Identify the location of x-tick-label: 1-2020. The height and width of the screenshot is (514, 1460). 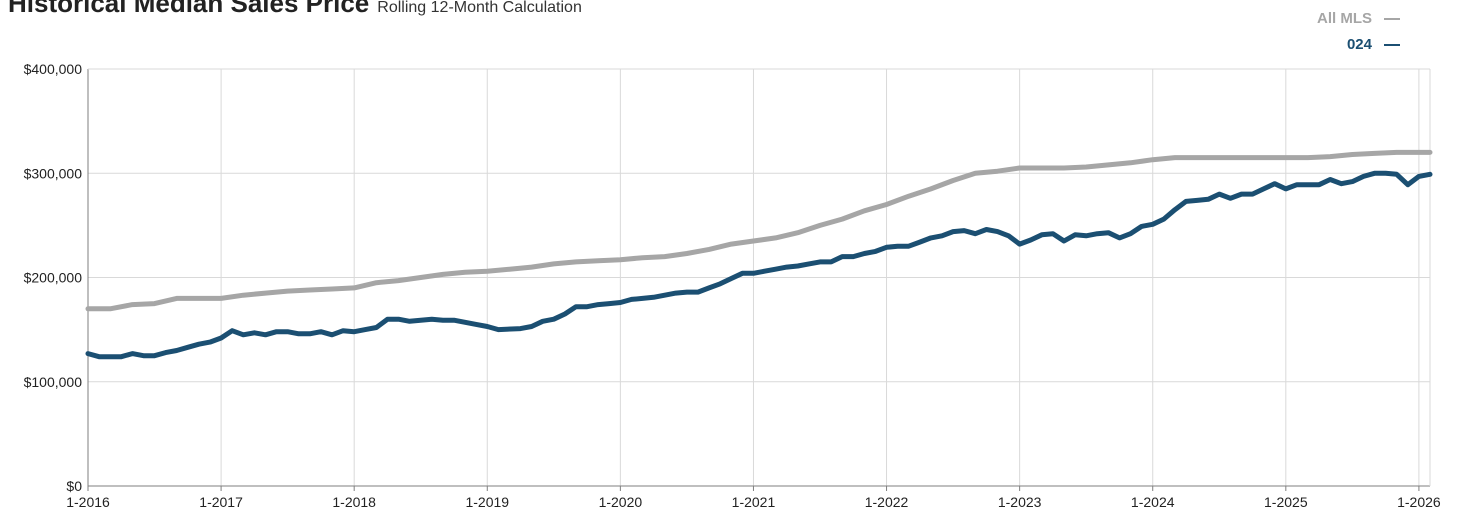
(621, 502).